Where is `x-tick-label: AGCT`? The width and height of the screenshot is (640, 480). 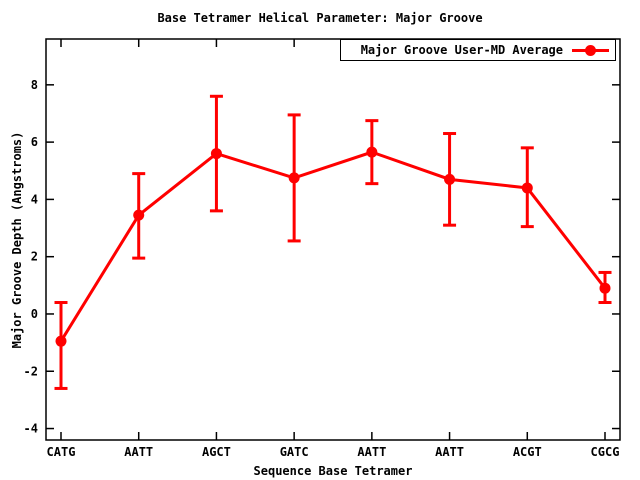
x-tick-label: AGCT is located at coordinates (216, 452).